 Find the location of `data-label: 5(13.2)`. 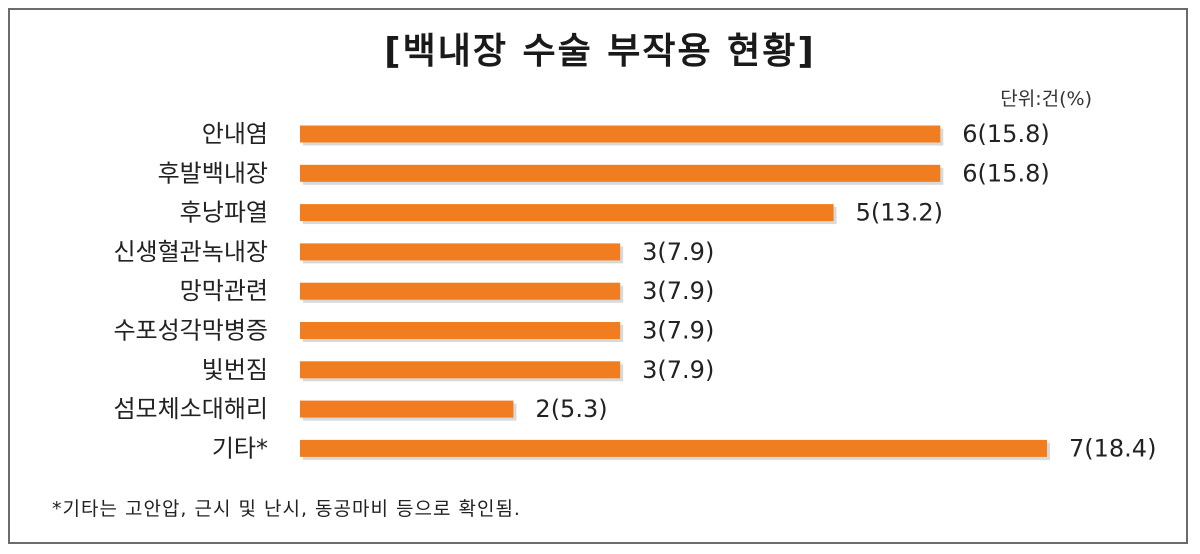

data-label: 5(13.2) is located at coordinates (899, 213).